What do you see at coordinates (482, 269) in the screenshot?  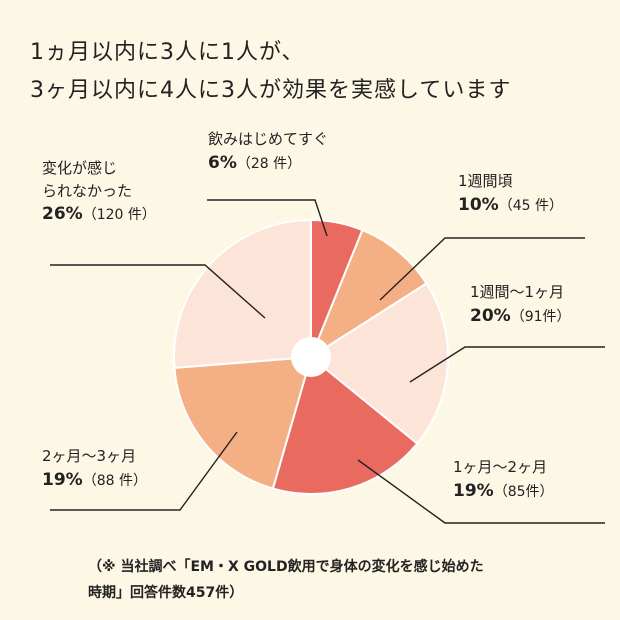 I see `leader-line-1week` at bounding box center [482, 269].